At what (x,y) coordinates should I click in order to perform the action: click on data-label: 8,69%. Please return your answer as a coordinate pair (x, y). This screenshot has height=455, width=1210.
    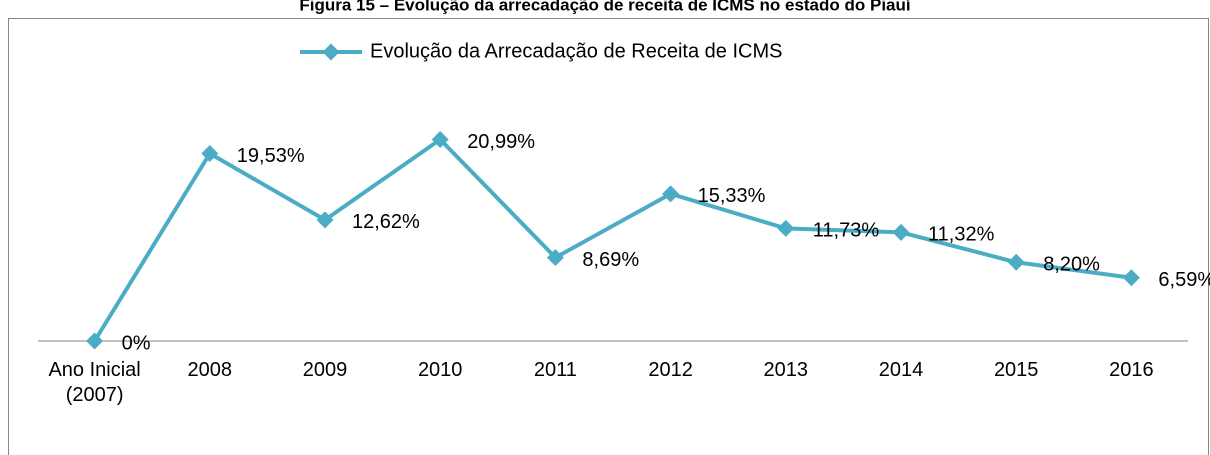
    Looking at the image, I should click on (610, 260).